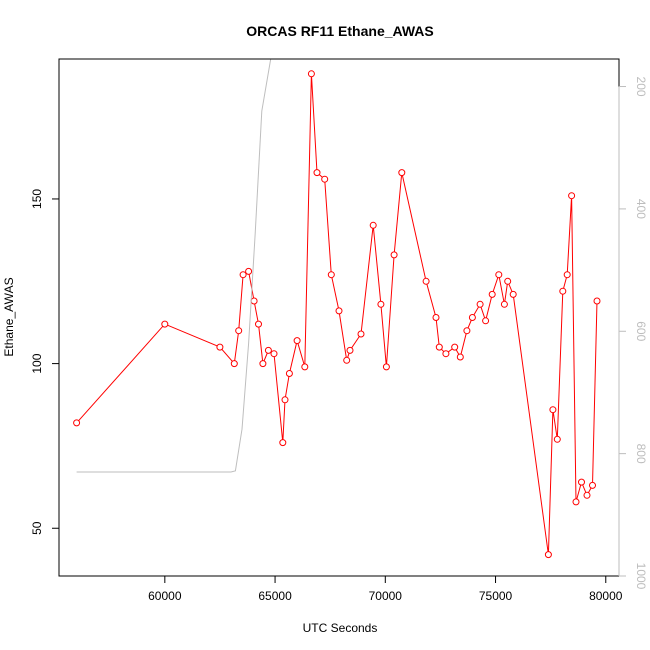 This screenshot has height=650, width=650. What do you see at coordinates (496, 596) in the screenshot?
I see `x-tick-label: 75000` at bounding box center [496, 596].